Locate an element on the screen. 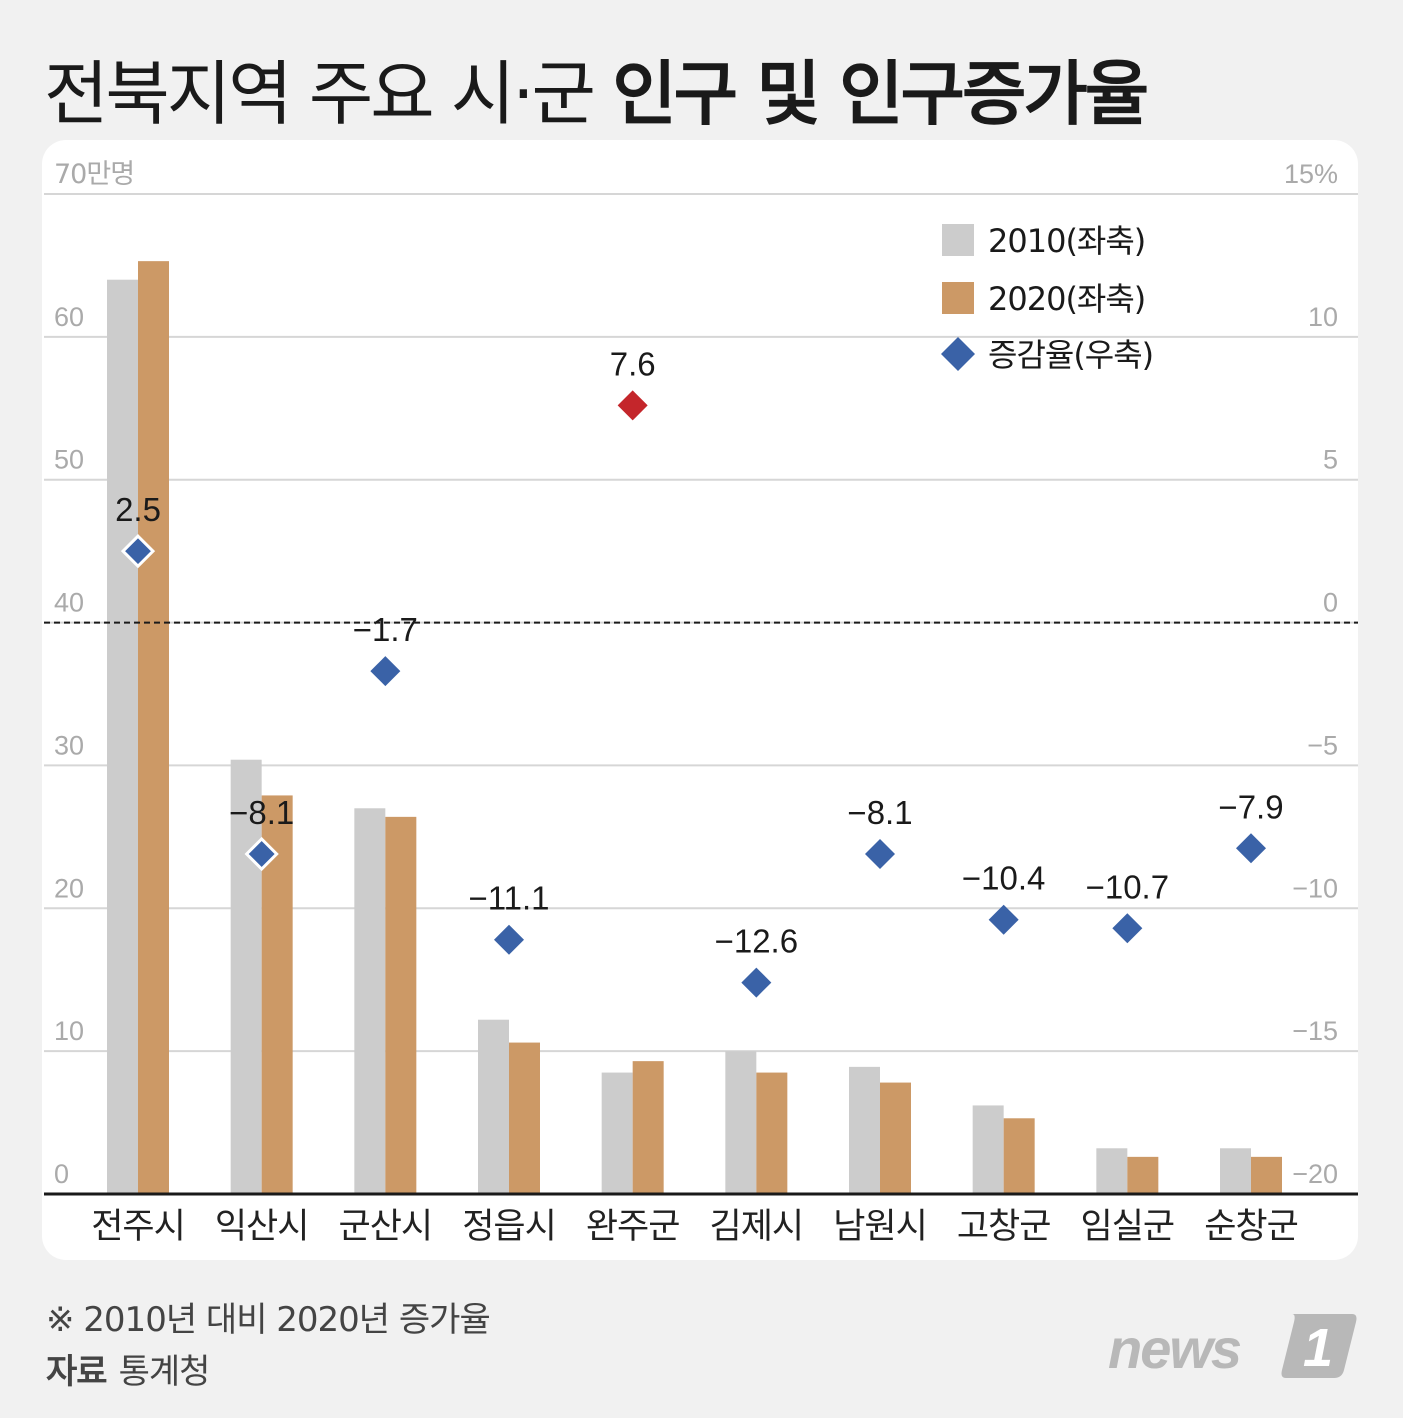  left-tick-label: 20 is located at coordinates (69, 888).